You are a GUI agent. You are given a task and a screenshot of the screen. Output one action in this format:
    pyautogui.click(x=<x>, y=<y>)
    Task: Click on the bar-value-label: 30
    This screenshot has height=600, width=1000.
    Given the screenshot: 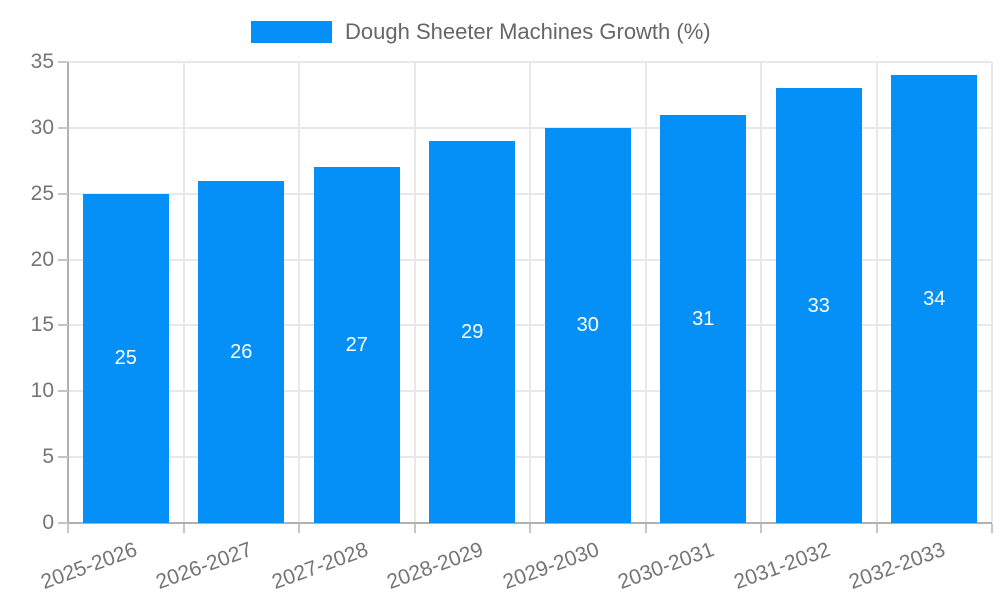 What is the action you would take?
    pyautogui.click(x=587, y=325)
    